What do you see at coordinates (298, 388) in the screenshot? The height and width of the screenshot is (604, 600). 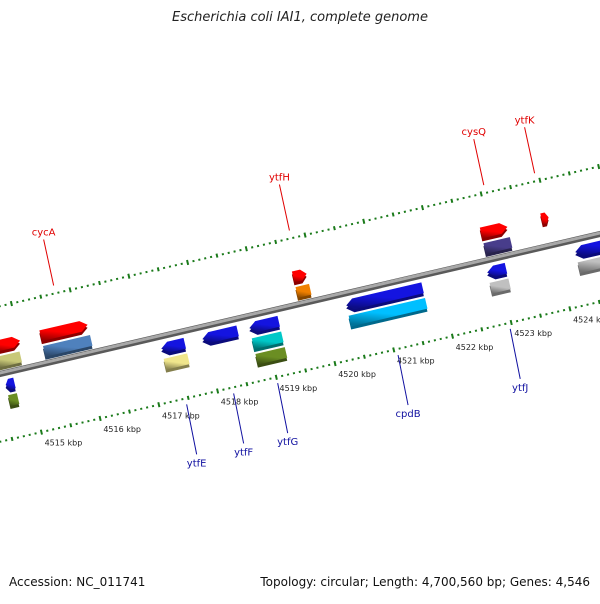 I see `kbp-label: 4519 kbp` at bounding box center [298, 388].